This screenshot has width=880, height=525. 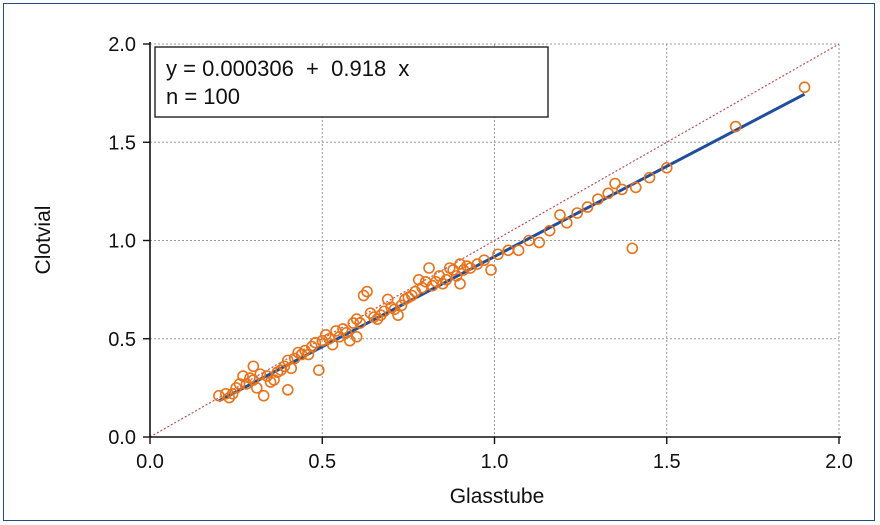 What do you see at coordinates (122, 143) in the screenshot?
I see `y-tick-label: 1.5` at bounding box center [122, 143].